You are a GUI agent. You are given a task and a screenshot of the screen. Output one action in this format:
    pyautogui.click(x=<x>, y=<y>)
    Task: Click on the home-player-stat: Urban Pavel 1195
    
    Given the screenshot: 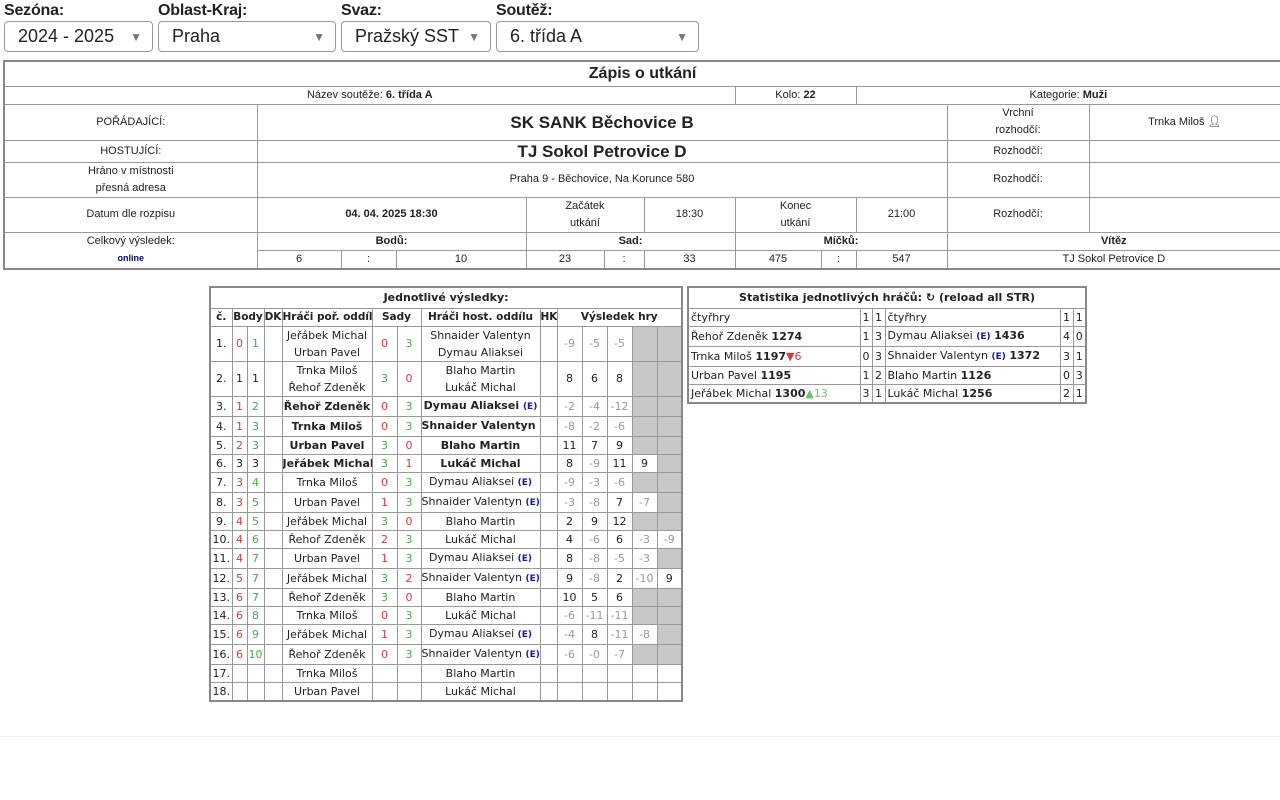 What is the action you would take?
    pyautogui.click(x=774, y=375)
    